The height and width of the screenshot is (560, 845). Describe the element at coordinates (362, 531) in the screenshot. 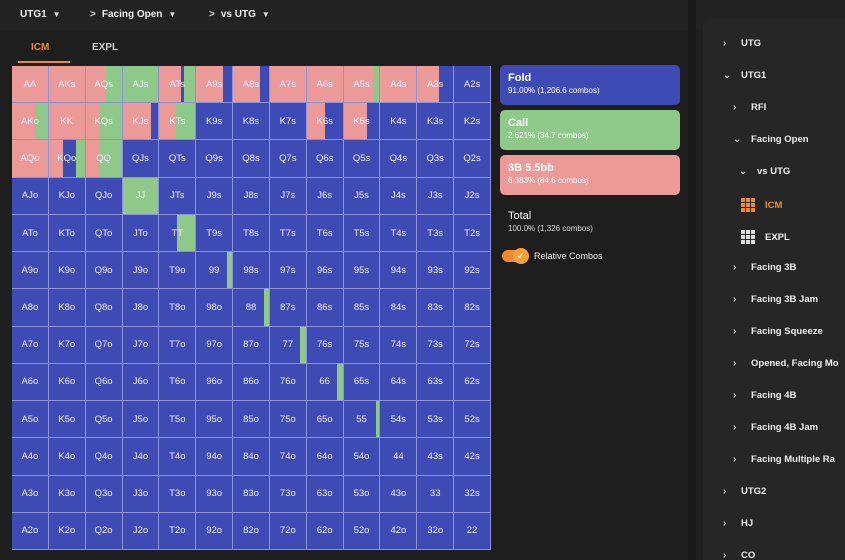

I see `hand-cell: 52o` at that location.